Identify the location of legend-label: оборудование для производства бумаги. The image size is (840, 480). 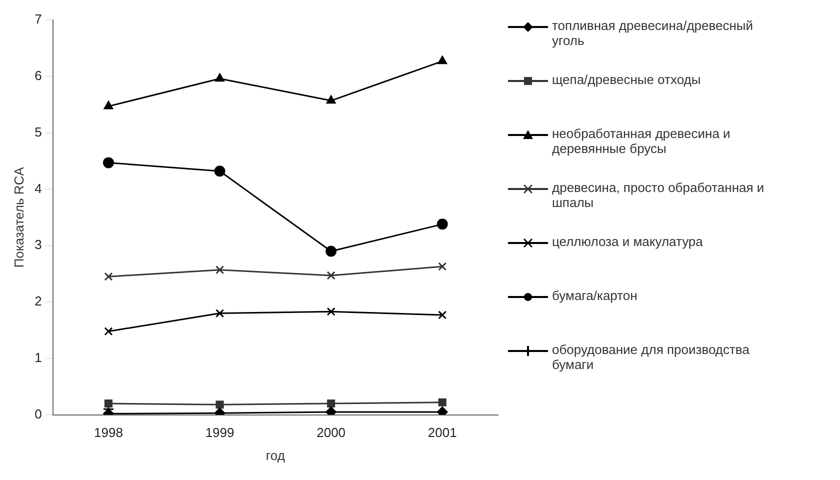
(651, 357).